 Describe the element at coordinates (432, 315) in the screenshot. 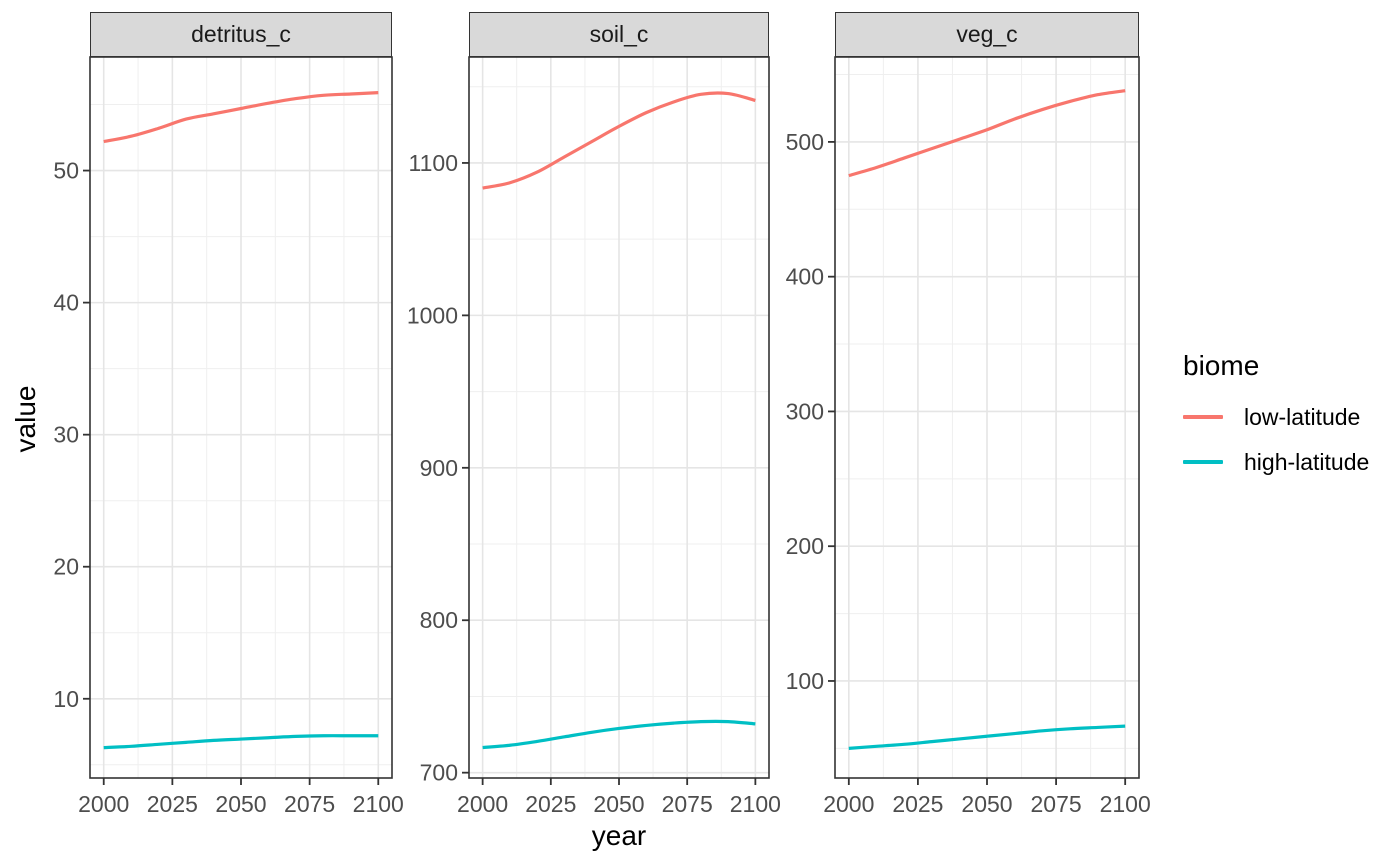

I see `y-tick-label: 1000` at that location.